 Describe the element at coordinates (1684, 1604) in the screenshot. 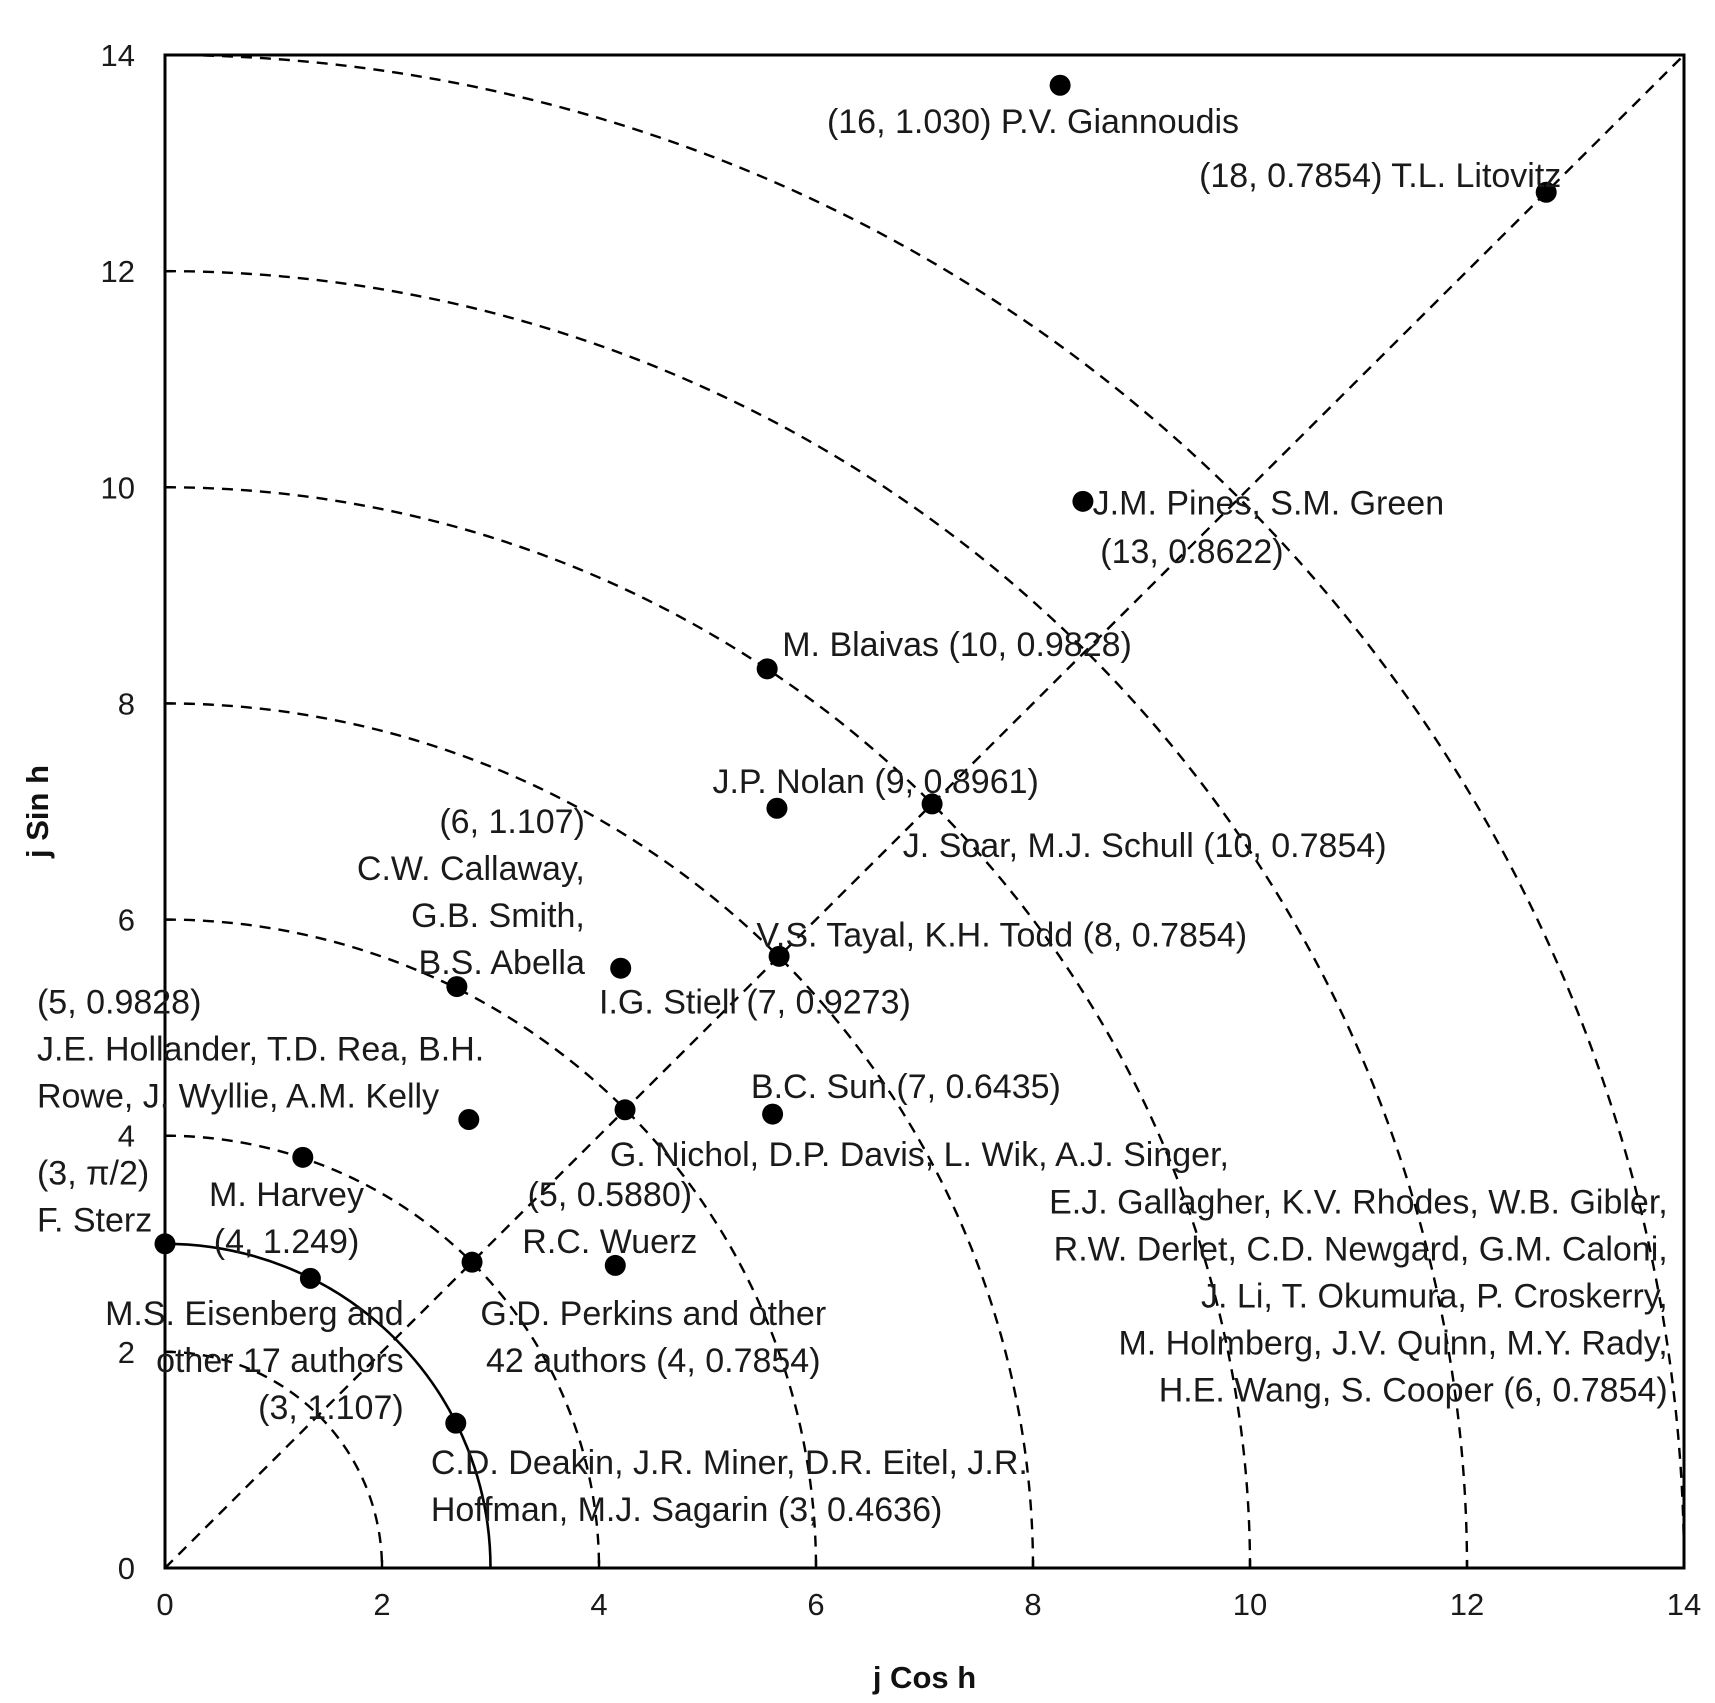

I see `x-tick-label: 14` at that location.